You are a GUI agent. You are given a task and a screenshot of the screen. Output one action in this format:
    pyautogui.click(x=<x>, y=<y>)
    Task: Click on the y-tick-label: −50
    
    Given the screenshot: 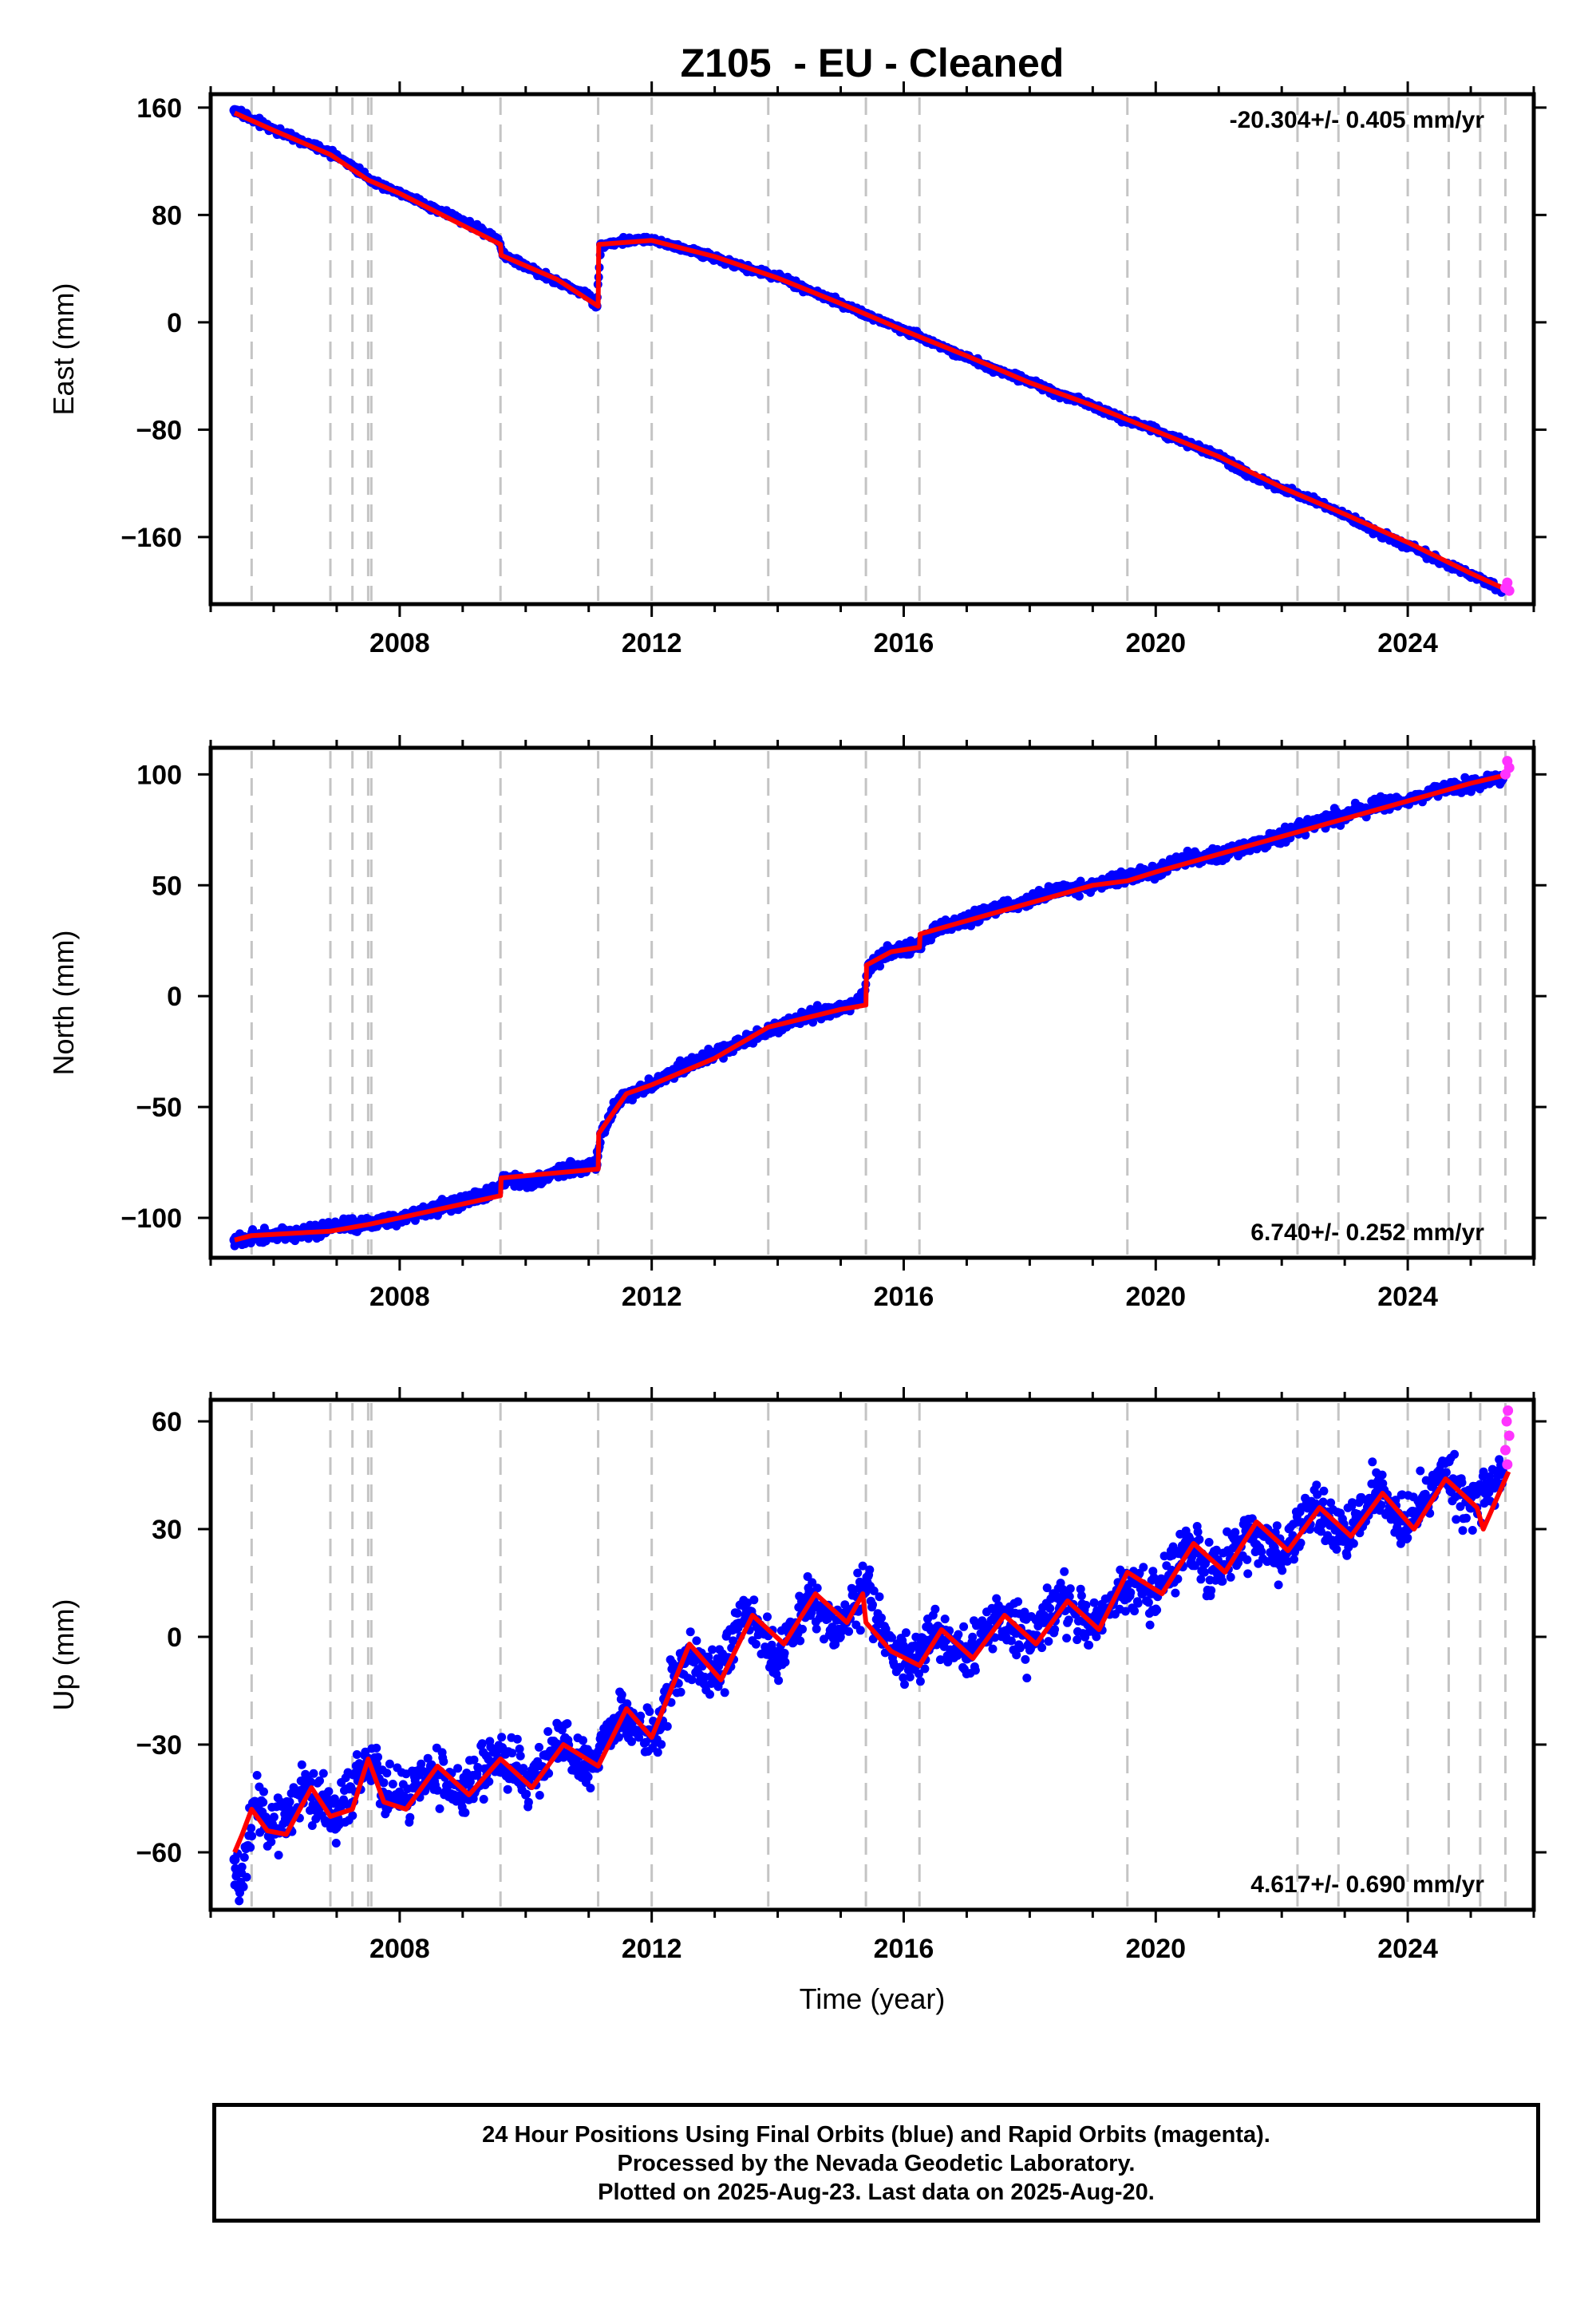 What is the action you would take?
    pyautogui.click(x=159, y=1108)
    